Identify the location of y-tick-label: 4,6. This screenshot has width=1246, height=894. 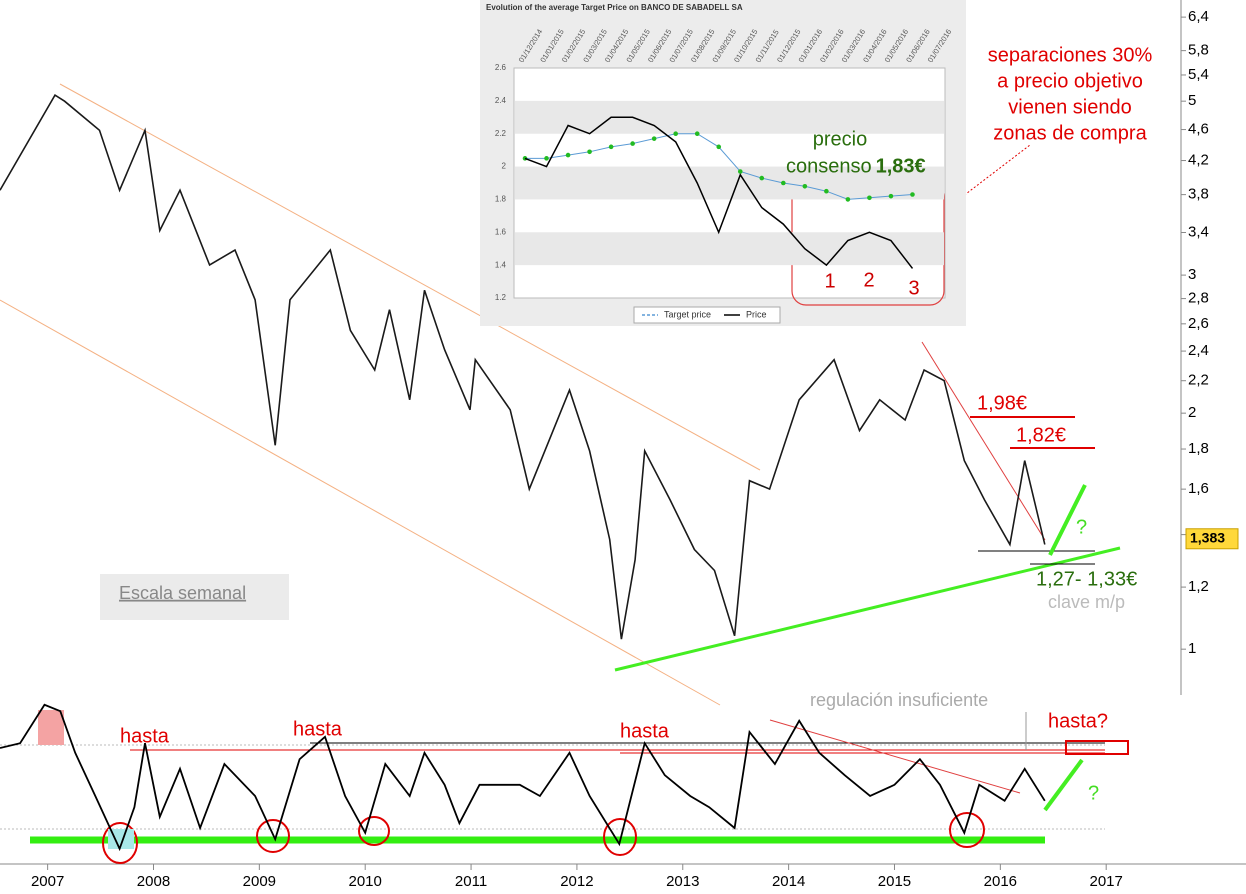
(1198, 129).